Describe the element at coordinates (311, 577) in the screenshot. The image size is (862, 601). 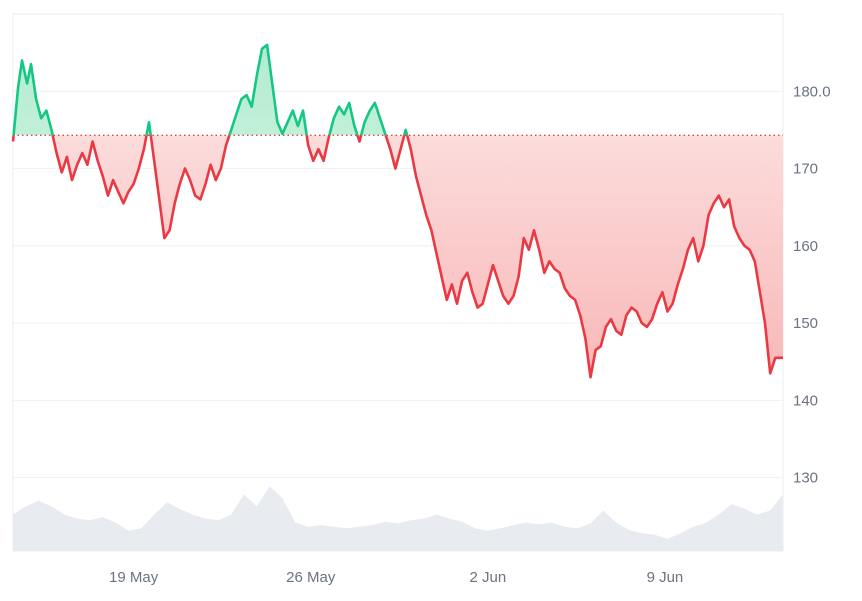
I see `x-tick-label: 26 May` at that location.